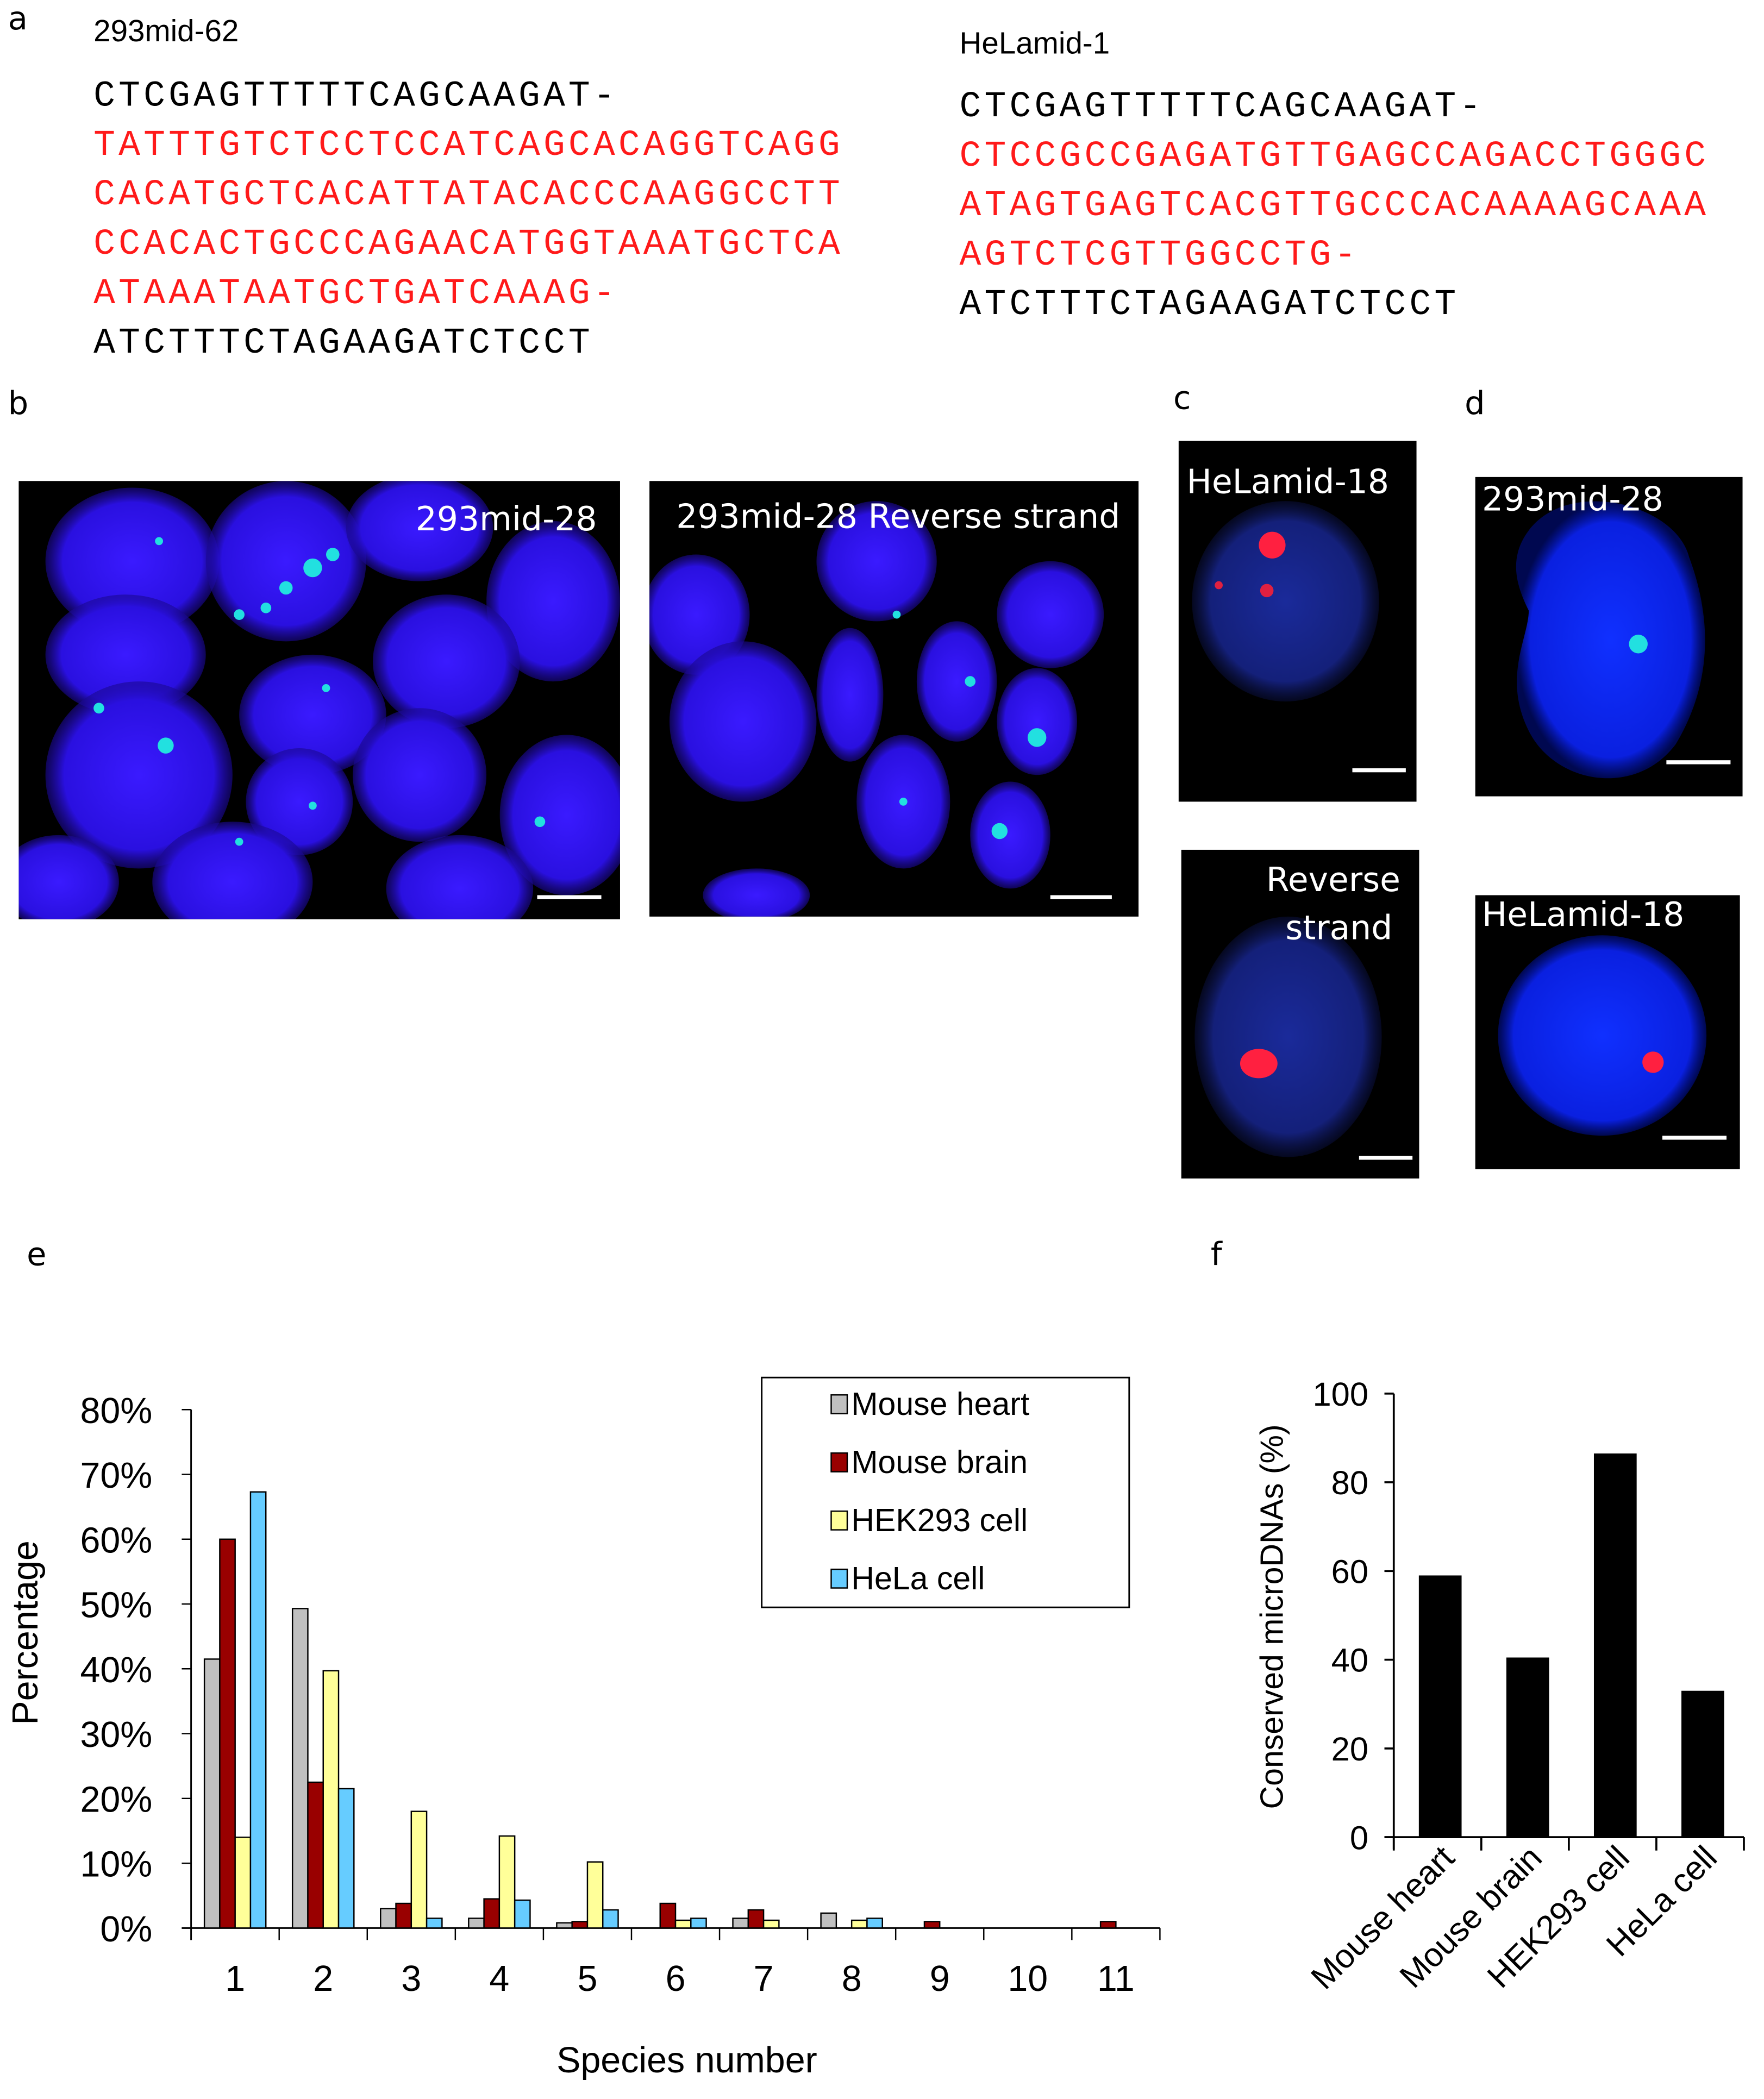 The image size is (1764, 2099). What do you see at coordinates (1272, 1616) in the screenshot?
I see `y-axis-label: Conserved microDNAs (%)` at bounding box center [1272, 1616].